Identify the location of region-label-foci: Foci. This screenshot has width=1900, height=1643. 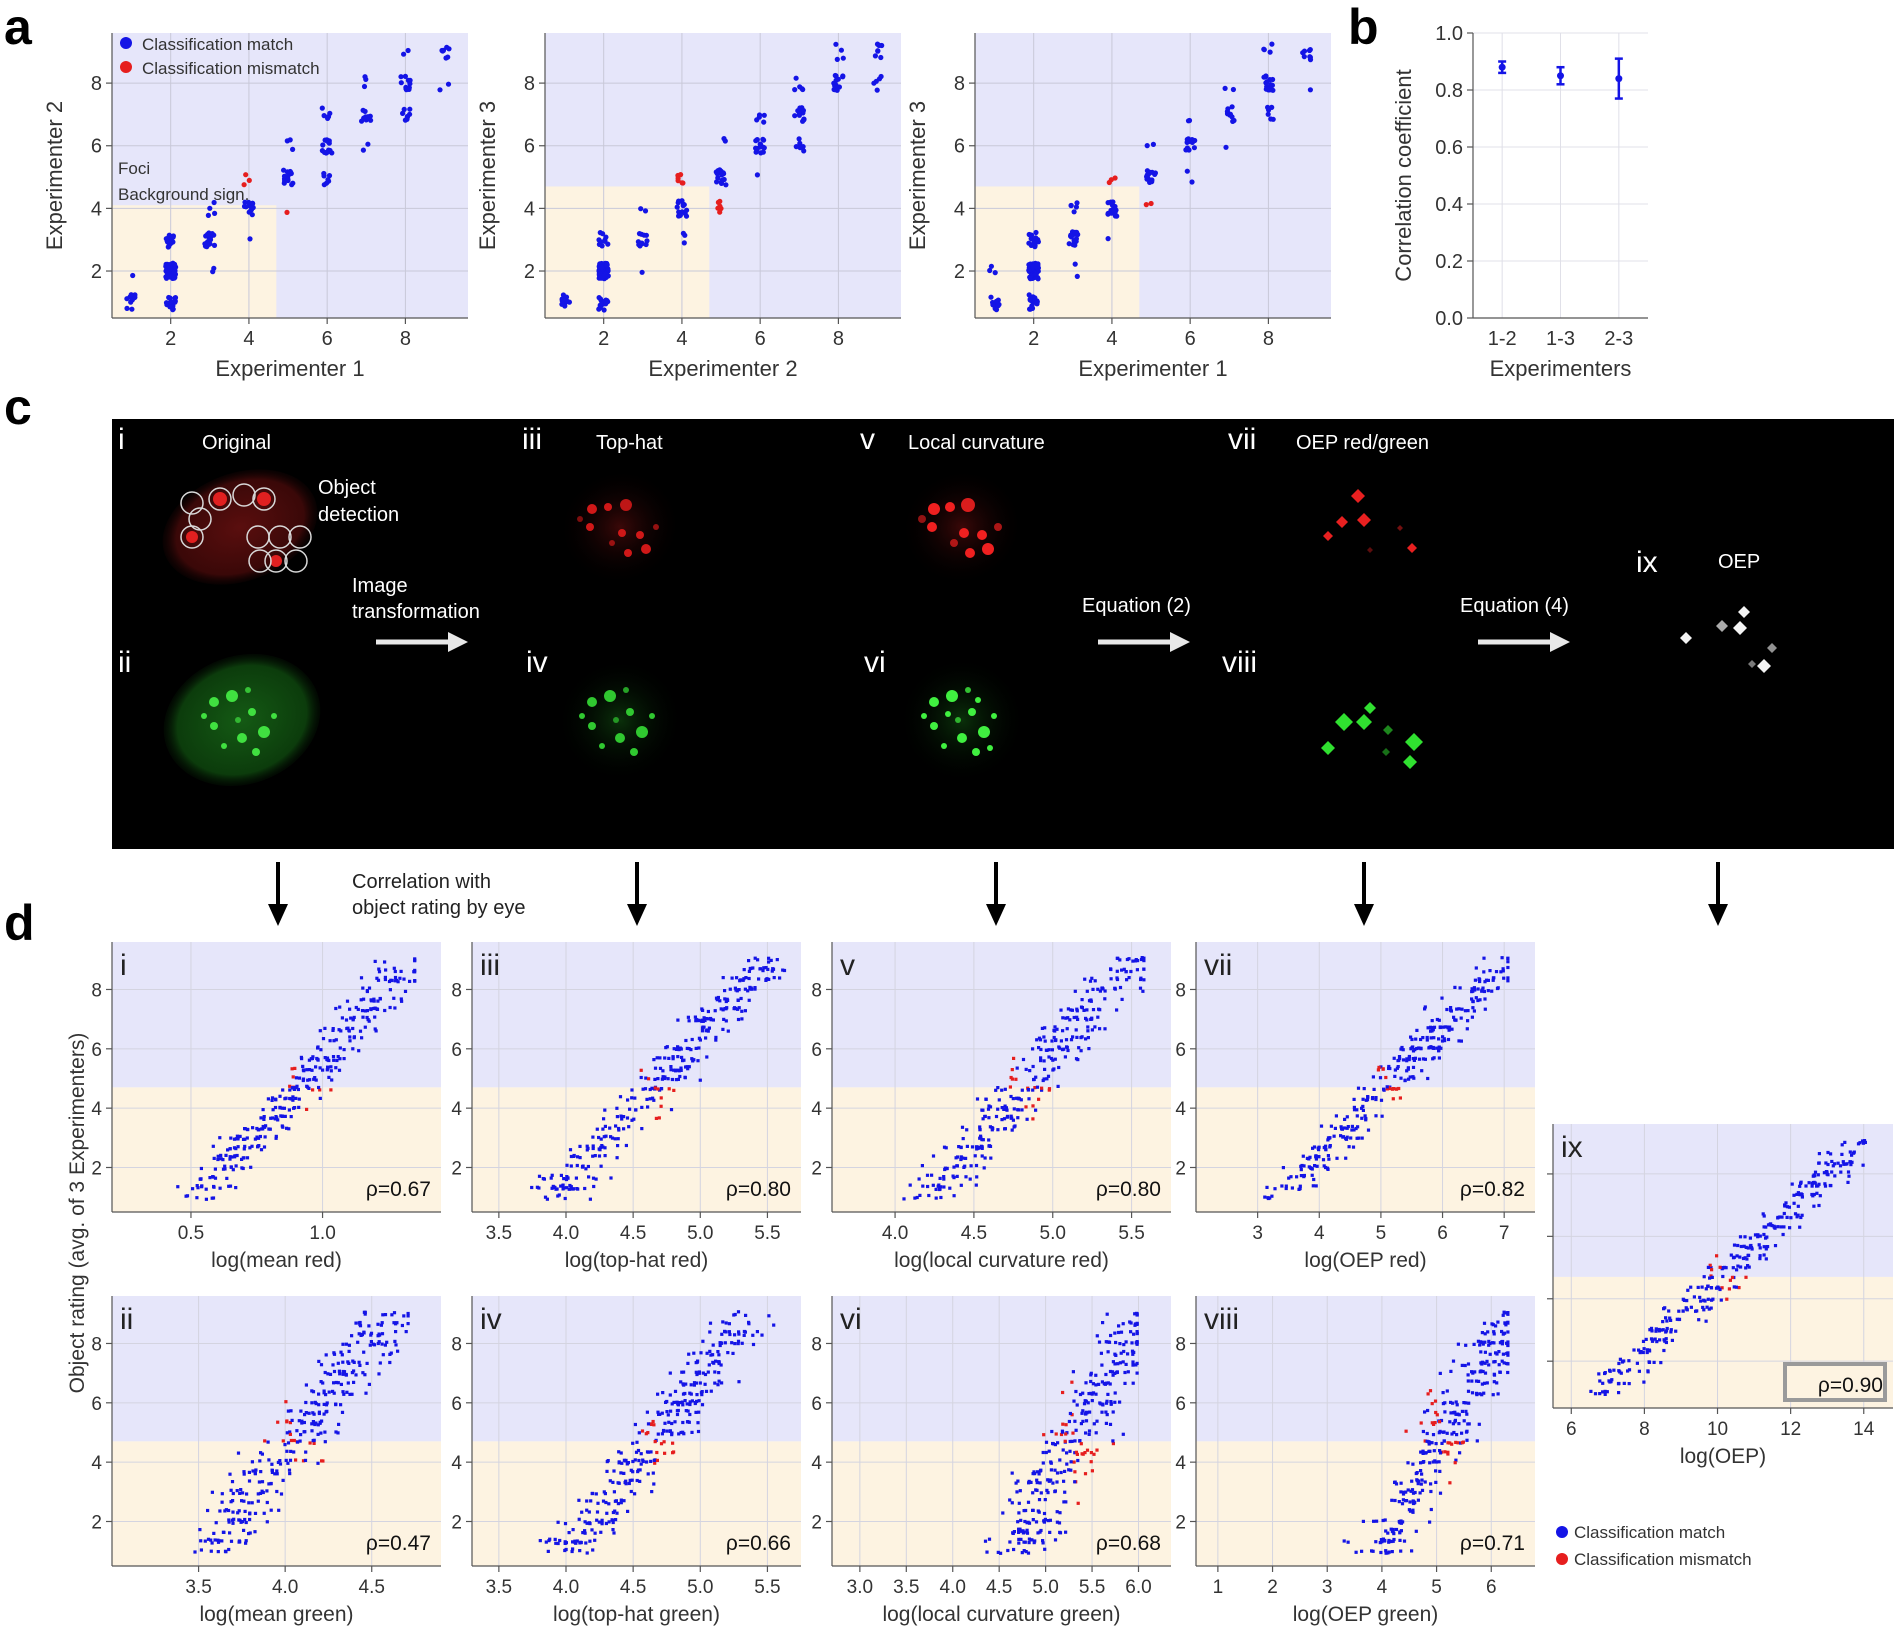
(134, 168).